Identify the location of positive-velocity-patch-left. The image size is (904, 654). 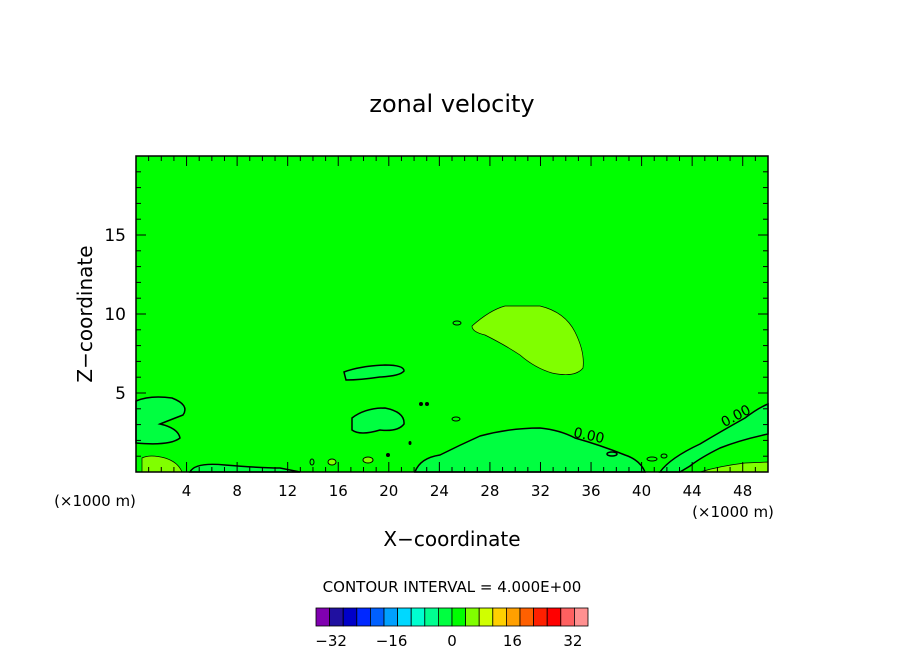
(162, 464).